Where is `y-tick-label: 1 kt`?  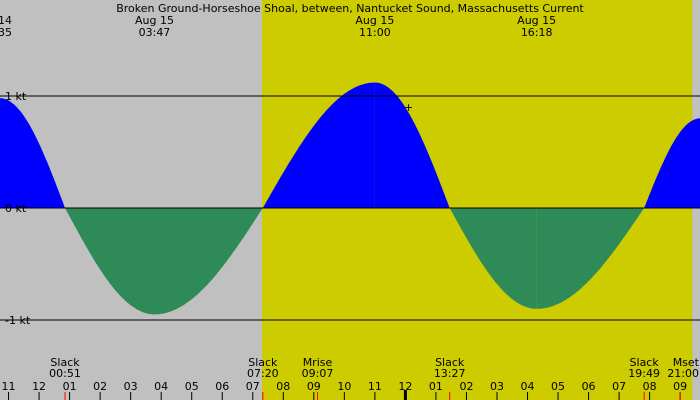
y-tick-label: 1 kt is located at coordinates (16, 96).